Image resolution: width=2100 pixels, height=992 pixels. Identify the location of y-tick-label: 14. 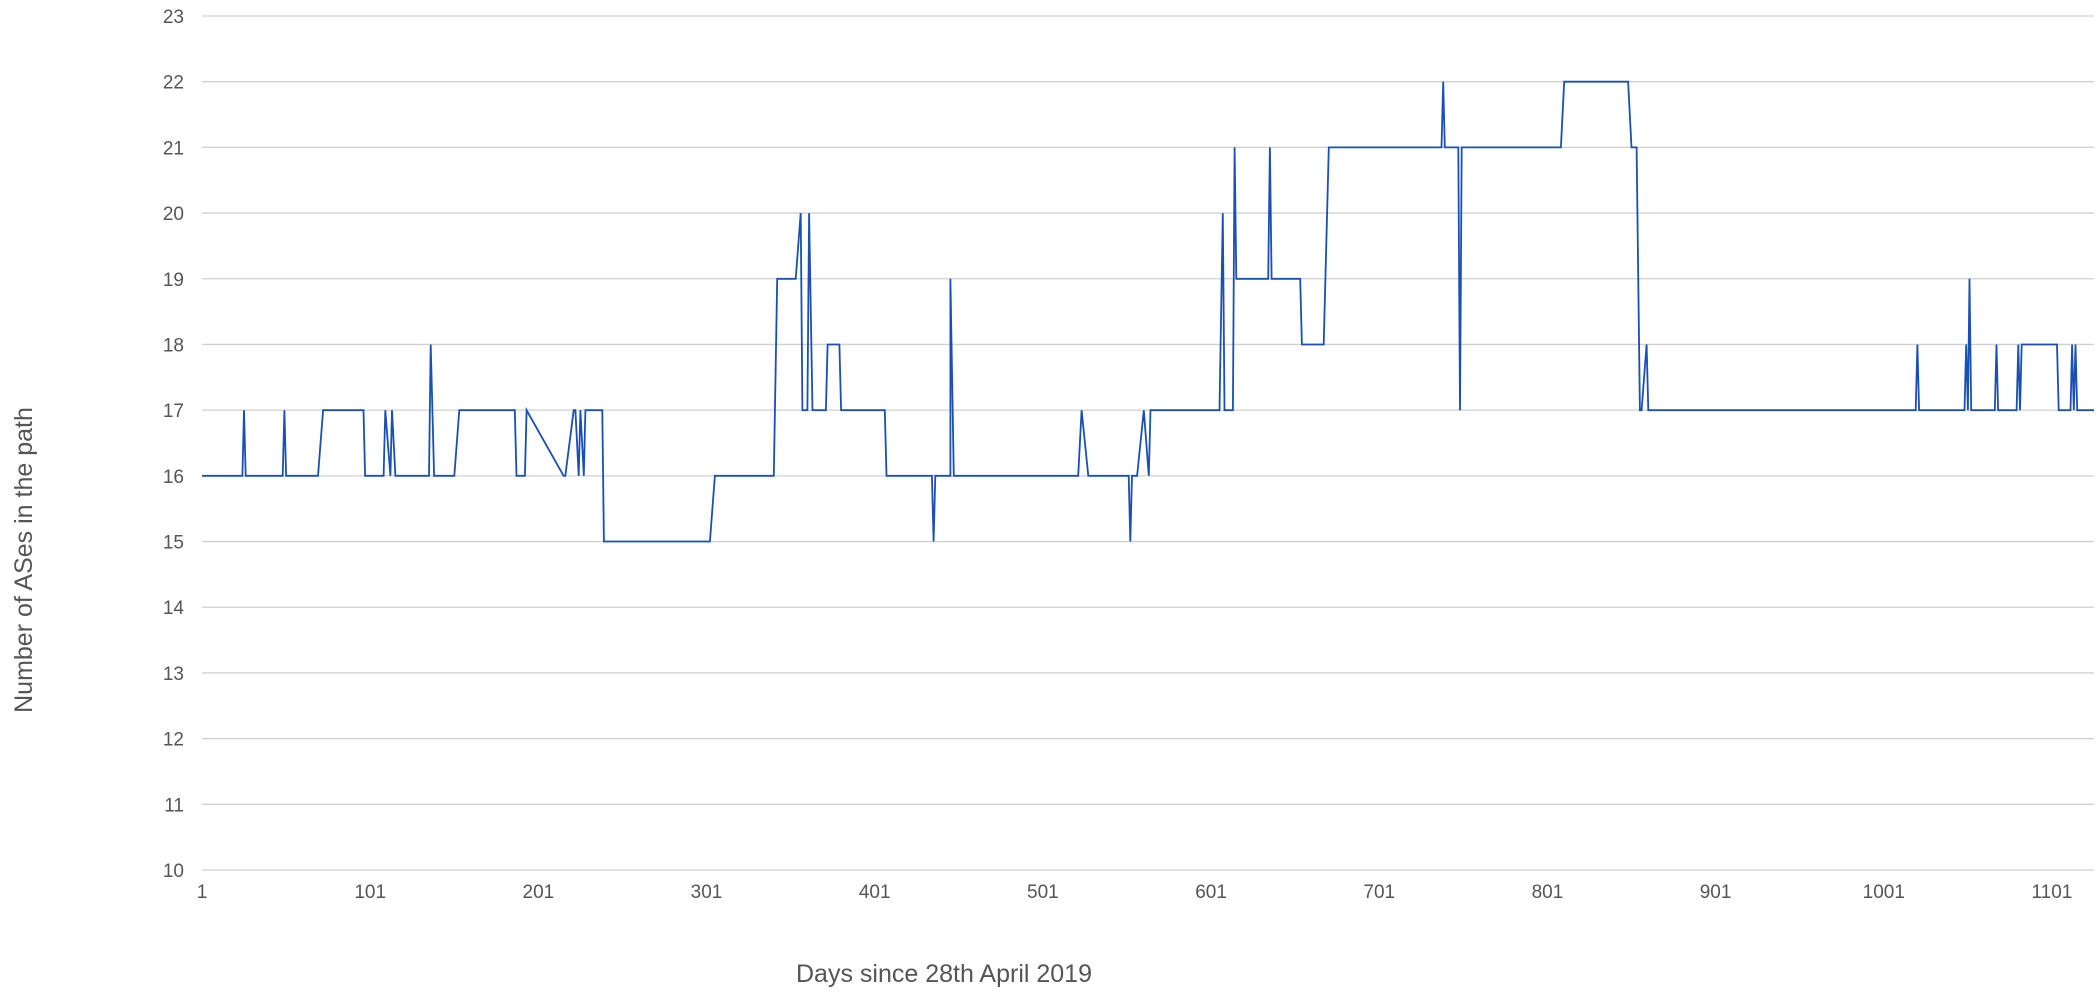
(174, 608).